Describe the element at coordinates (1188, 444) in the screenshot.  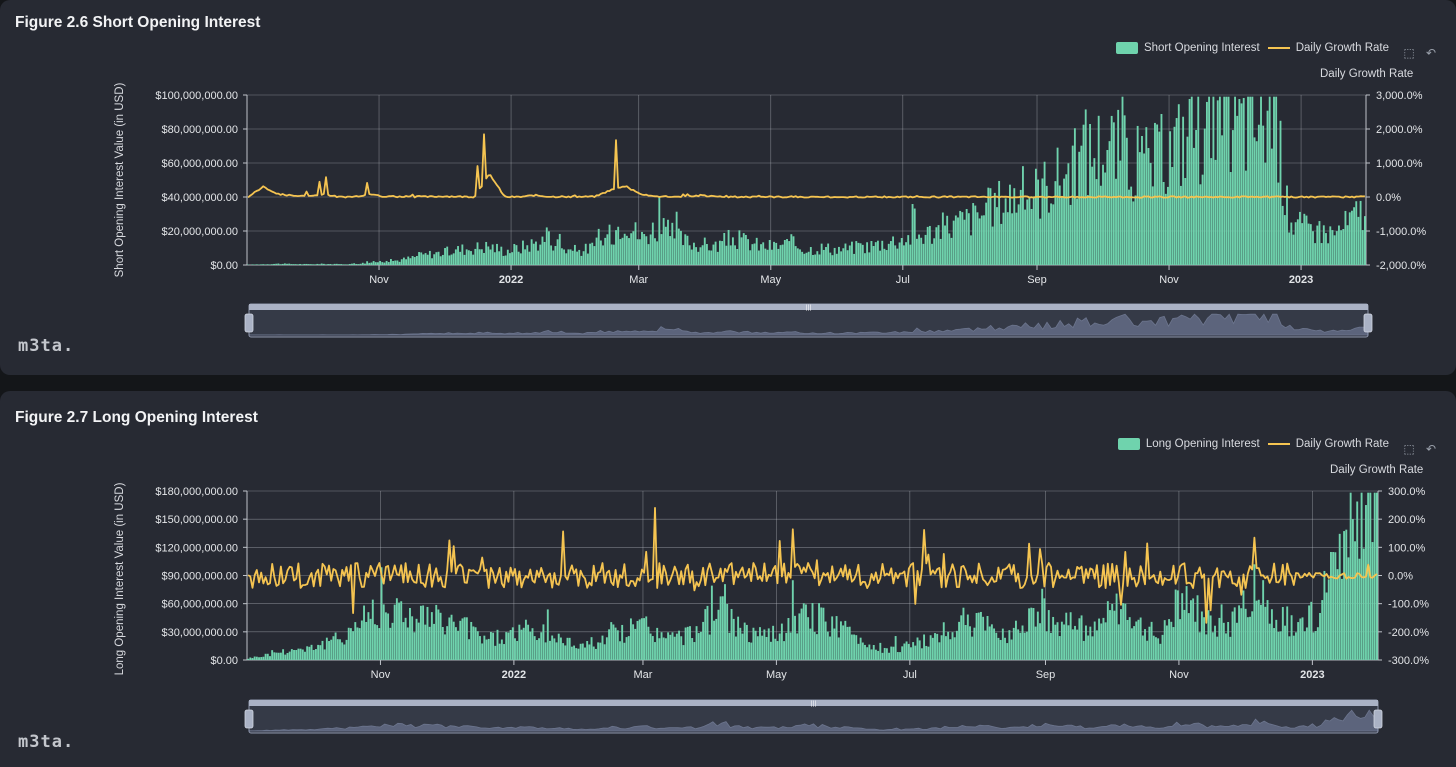
I see `legend-item-bars: Long Opening Interest` at that location.